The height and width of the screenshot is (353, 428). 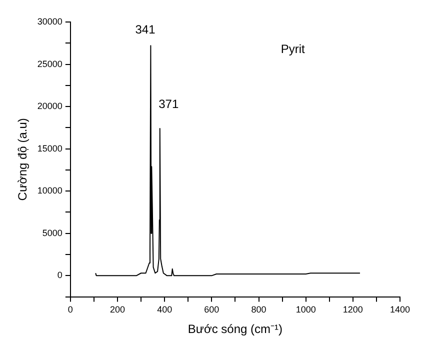 What do you see at coordinates (400, 309) in the screenshot?
I see `x-tick-label: 1400` at bounding box center [400, 309].